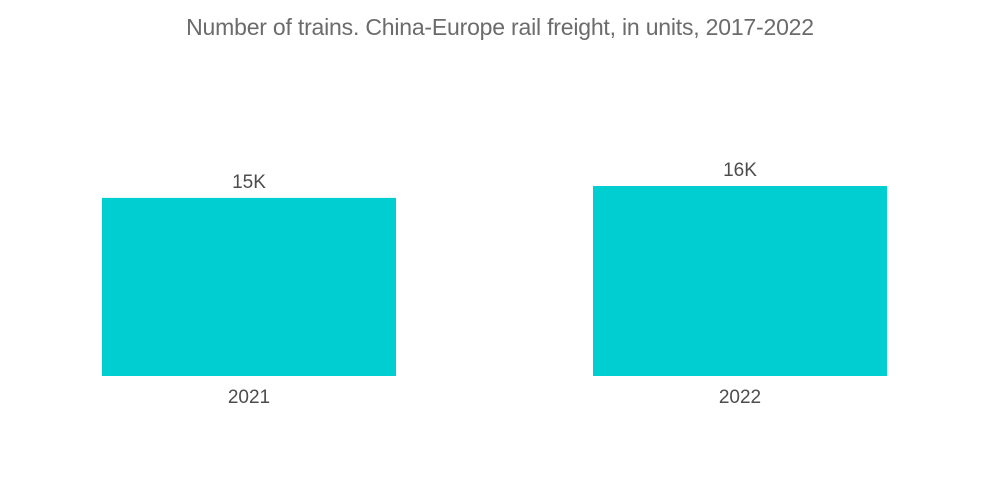  I want to click on data-label-2022: 16K, so click(740, 170).